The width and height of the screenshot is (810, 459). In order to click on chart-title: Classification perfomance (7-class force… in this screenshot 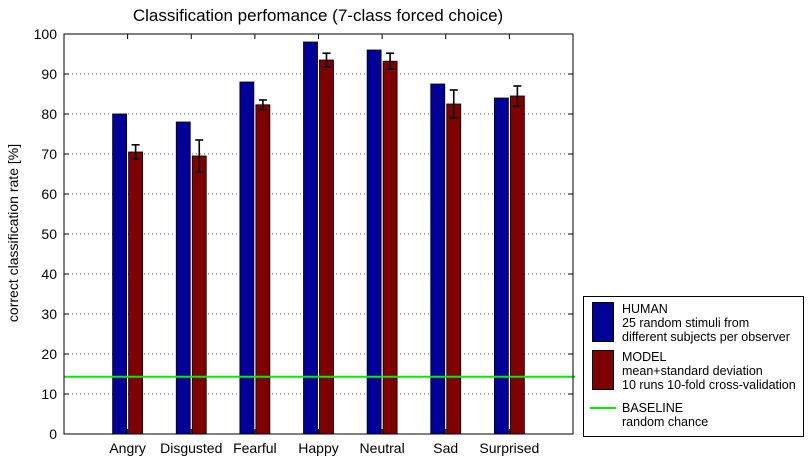, I will do `click(318, 15)`.